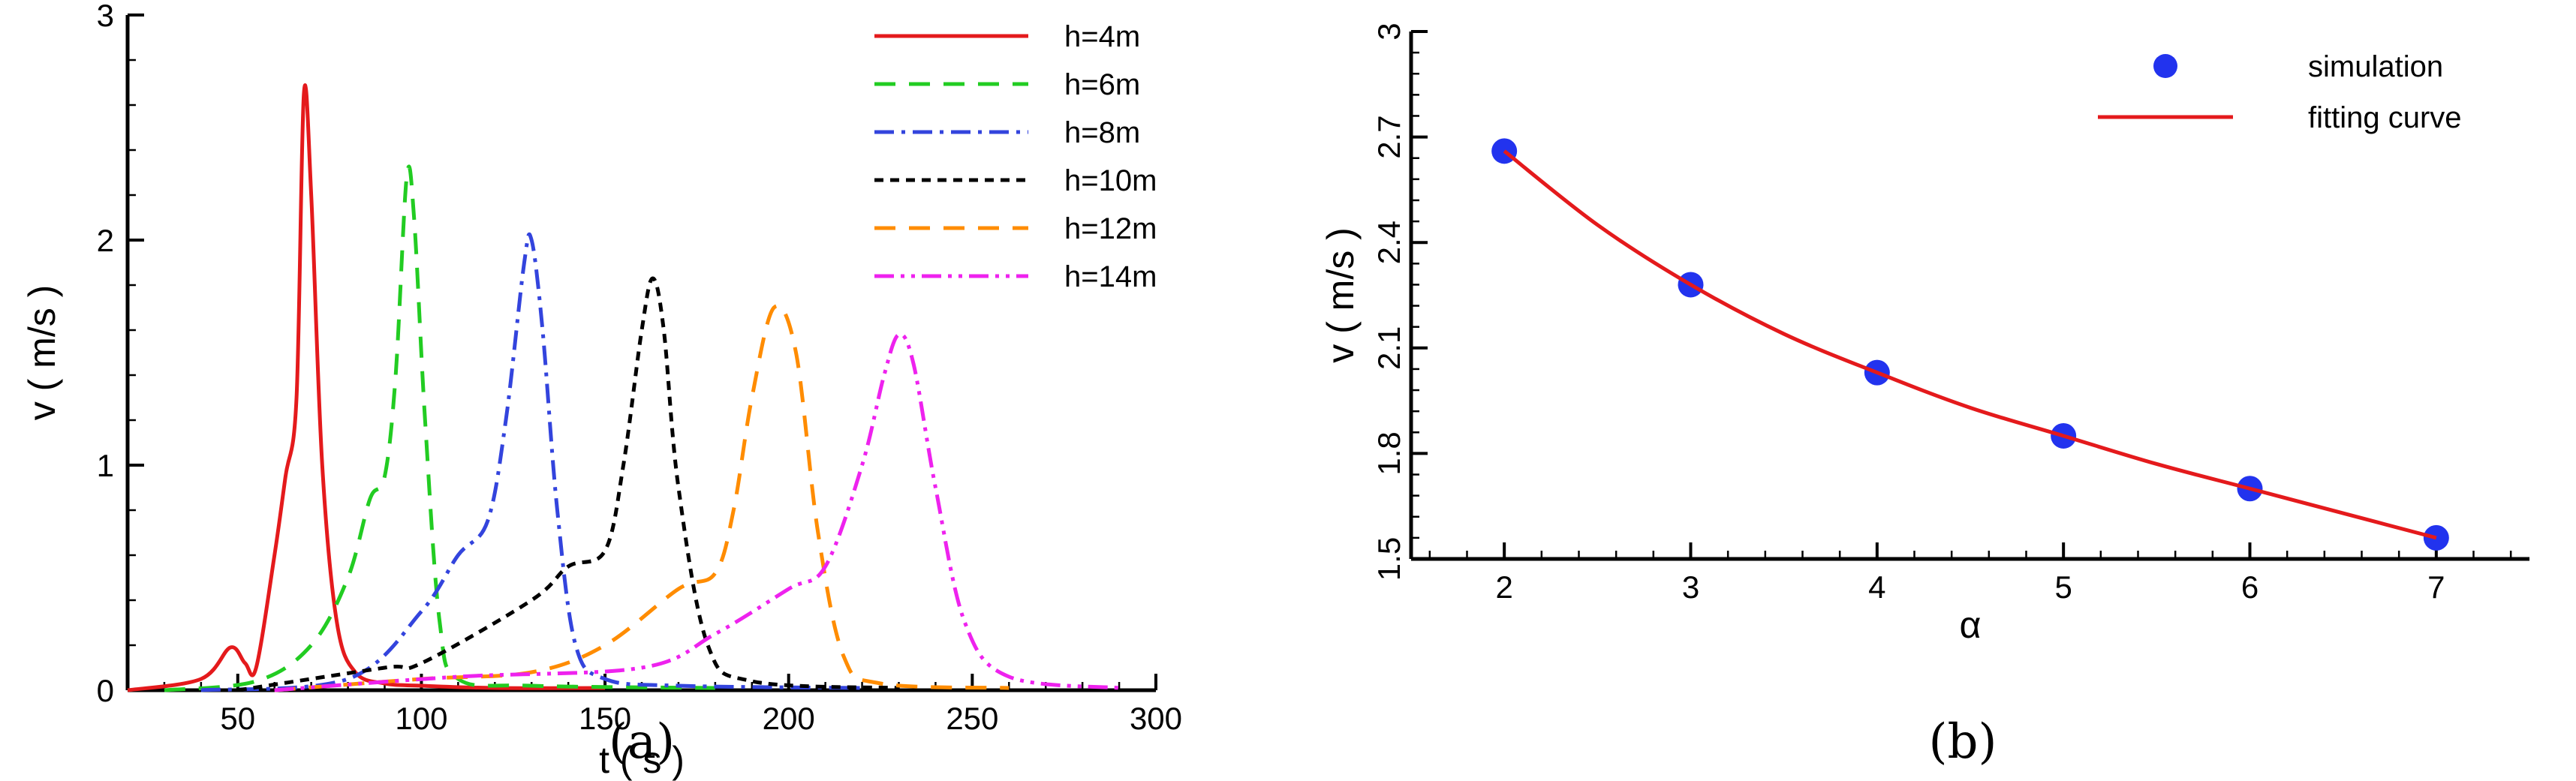 Image resolution: width=2576 pixels, height=781 pixels. Describe the element at coordinates (105, 240) in the screenshot. I see `y-tick-label: 2` at that location.